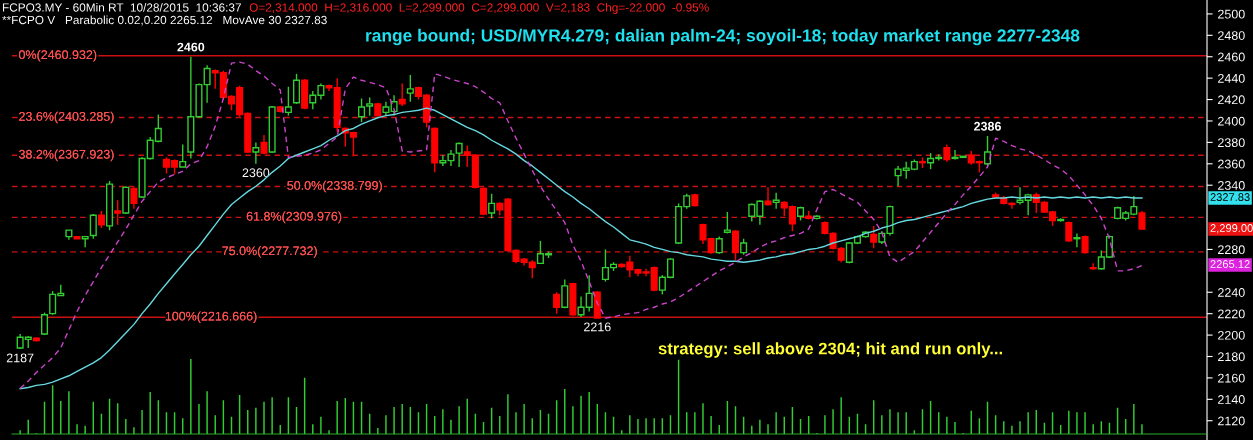  Describe the element at coordinates (1231, 292) in the screenshot. I see `y-tick-label: 2240` at that location.